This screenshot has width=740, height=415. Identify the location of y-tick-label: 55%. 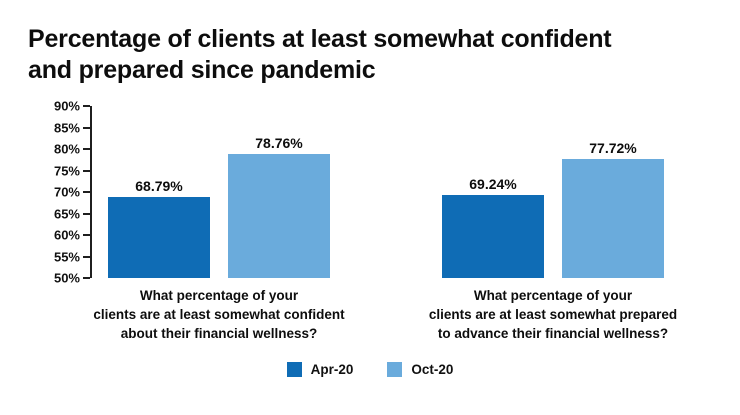
(66, 256).